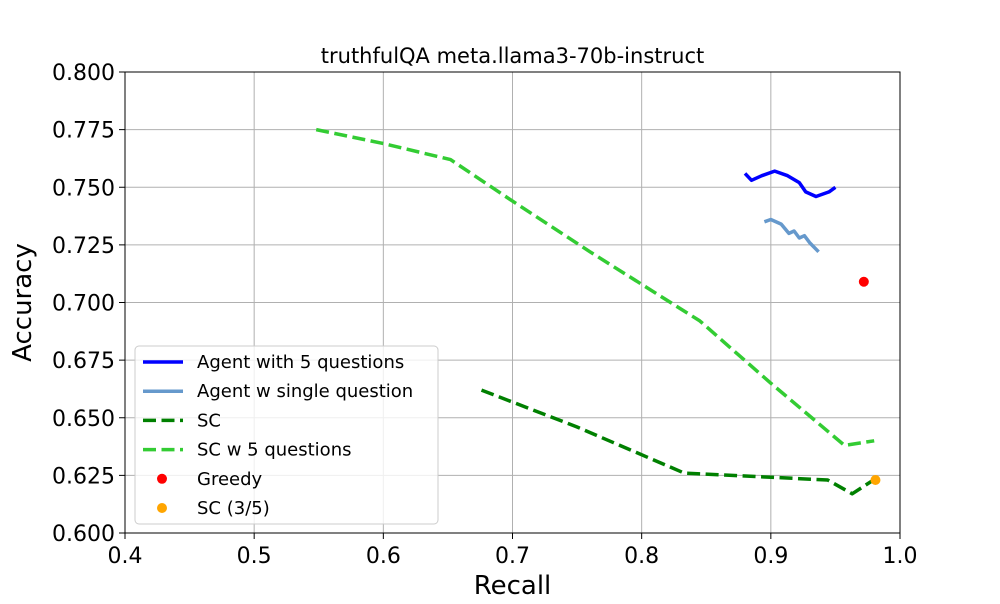 The image size is (1000, 604). I want to click on legend-label: Agent with 5 questions, so click(300, 362).